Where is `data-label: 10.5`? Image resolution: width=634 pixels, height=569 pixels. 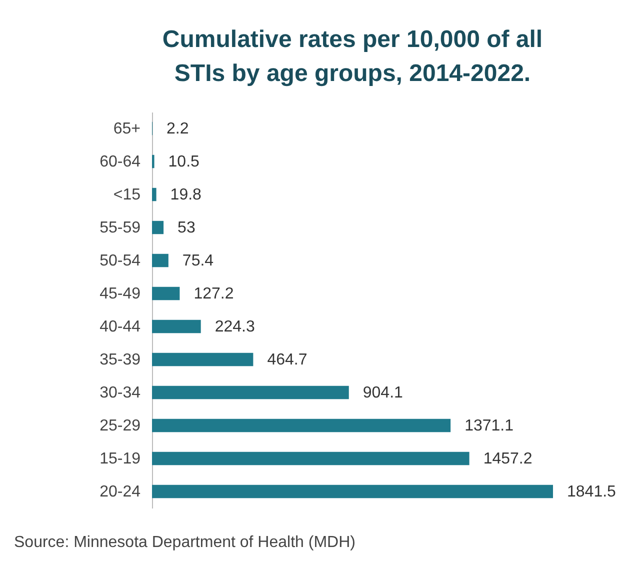 data-label: 10.5 is located at coordinates (184, 162).